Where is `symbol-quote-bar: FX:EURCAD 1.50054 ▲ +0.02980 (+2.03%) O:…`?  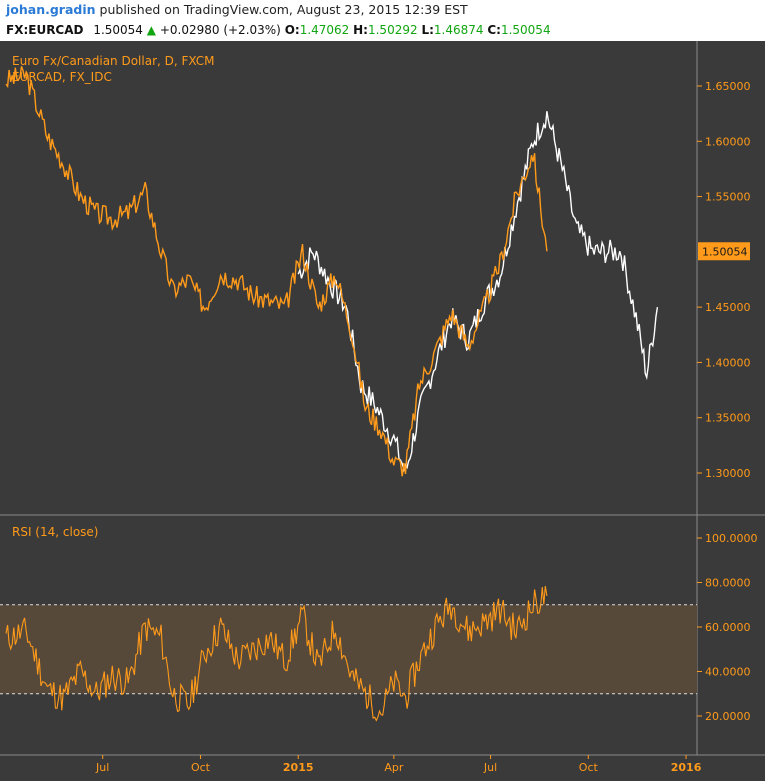
symbol-quote-bar: FX:EURCAD 1.50054 ▲ +0.02980 (+2.03%) O:… is located at coordinates (382, 30).